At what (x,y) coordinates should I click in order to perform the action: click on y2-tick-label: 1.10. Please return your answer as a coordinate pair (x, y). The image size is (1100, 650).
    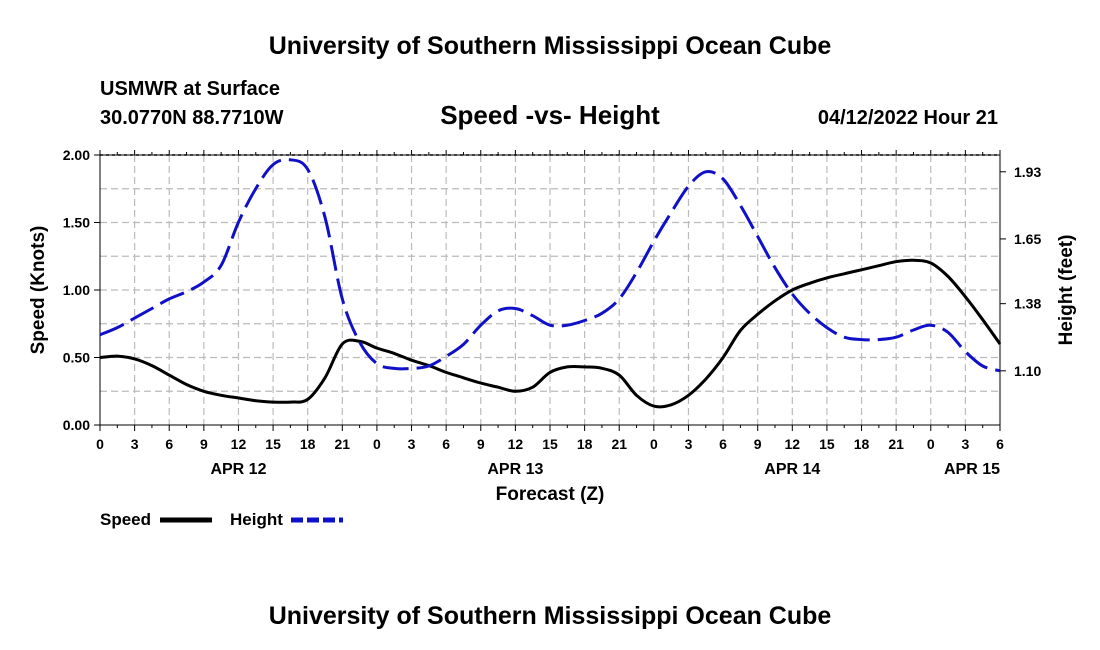
    Looking at the image, I should click on (1027, 371).